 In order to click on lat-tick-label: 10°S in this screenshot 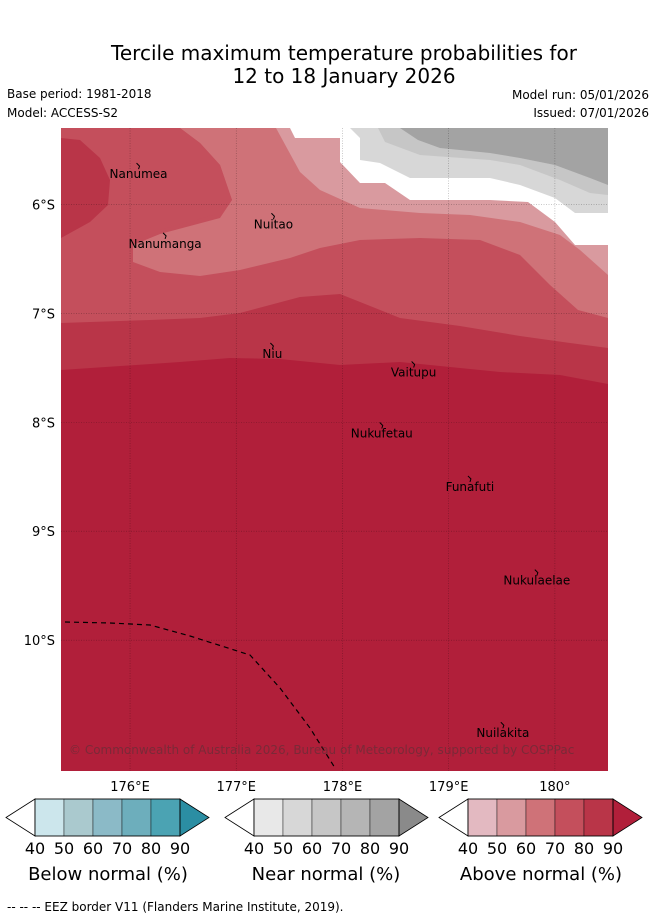, I will do `click(39, 641)`.